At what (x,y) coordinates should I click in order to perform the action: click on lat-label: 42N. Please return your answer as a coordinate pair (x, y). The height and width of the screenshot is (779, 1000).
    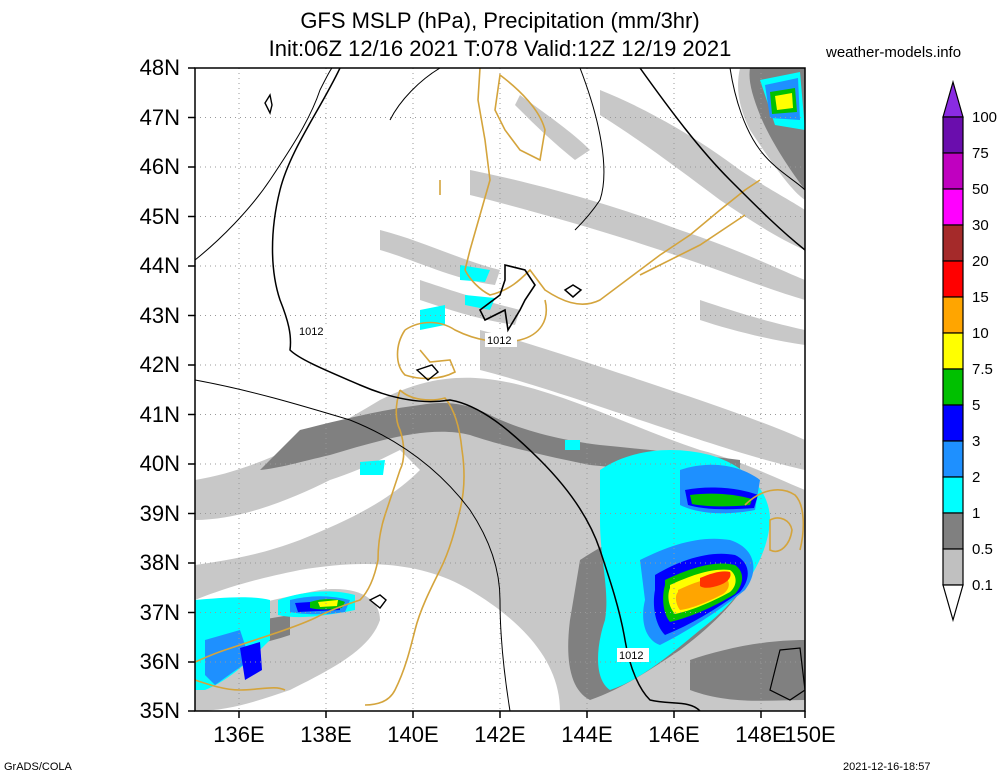
    Looking at the image, I should click on (159, 364).